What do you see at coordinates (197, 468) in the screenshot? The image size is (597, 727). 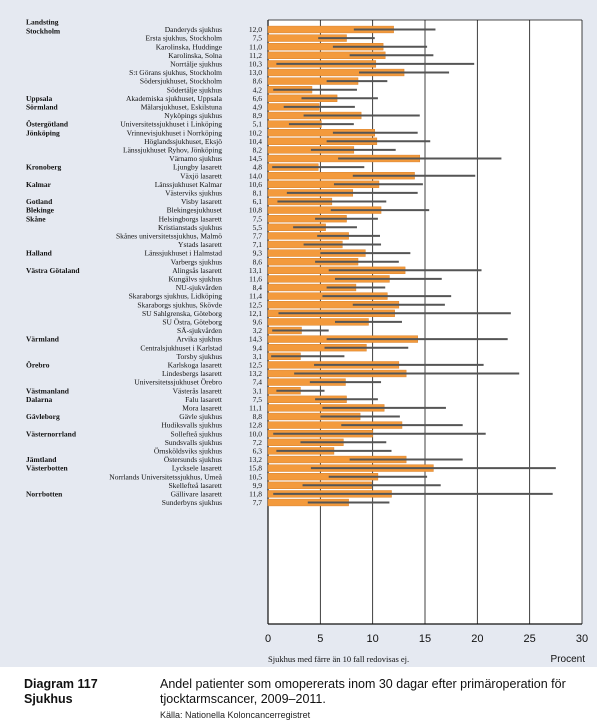 I see `hospital-label: Lycksele lasarett` at bounding box center [197, 468].